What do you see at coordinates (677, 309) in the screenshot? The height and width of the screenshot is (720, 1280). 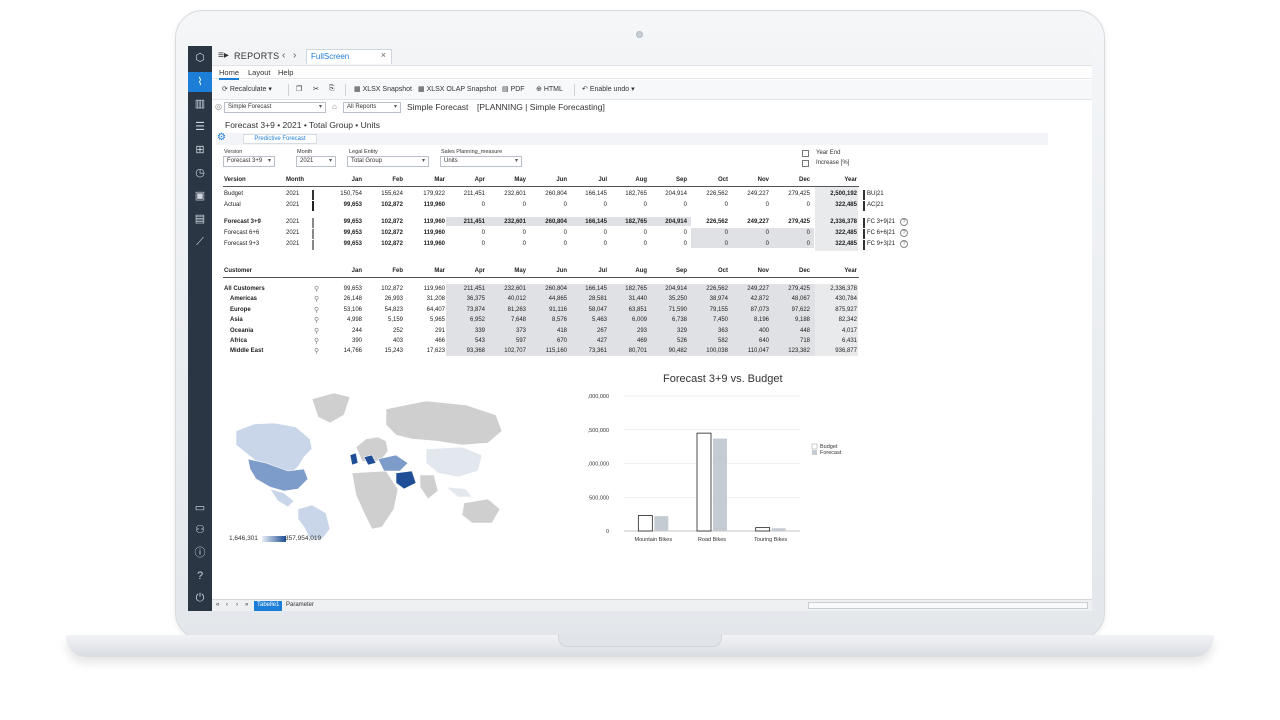 I see `customer-cell: 71,590` at bounding box center [677, 309].